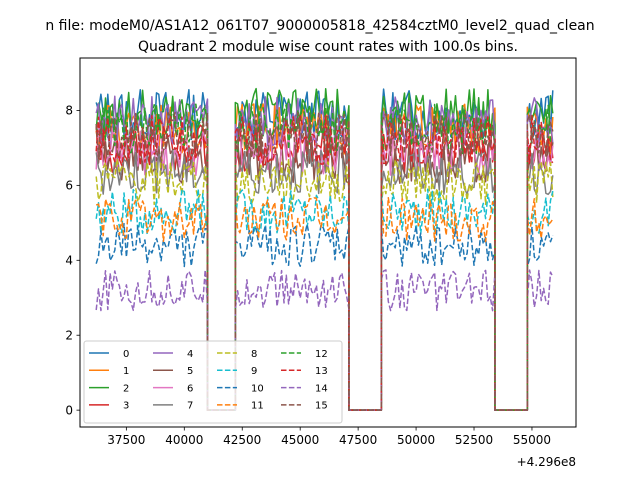 This screenshot has height=480, width=640. Describe the element at coordinates (321, 354) in the screenshot. I see `legend-label-12: 12` at that location.